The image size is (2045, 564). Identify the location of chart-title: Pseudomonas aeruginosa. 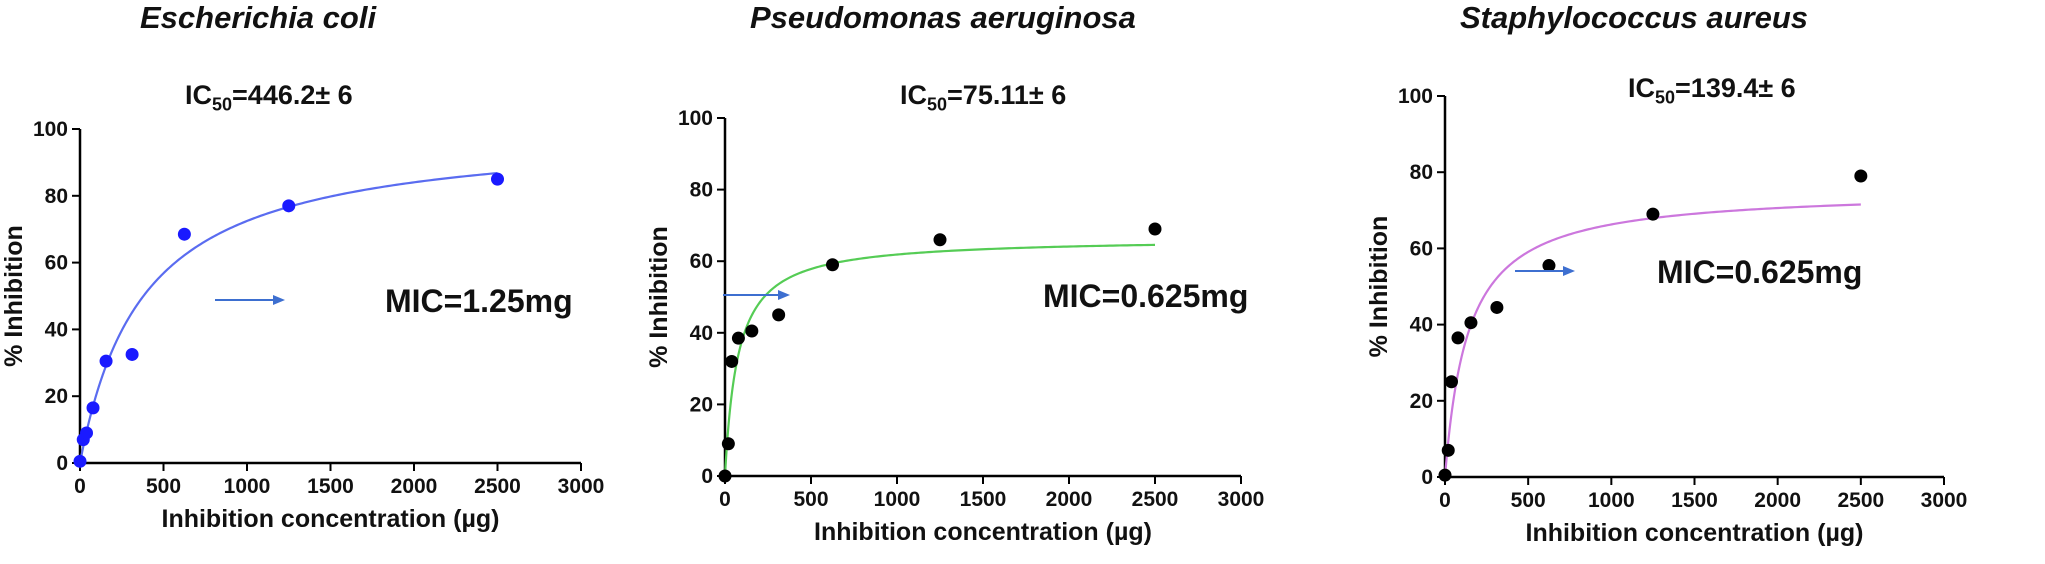
(943, 17).